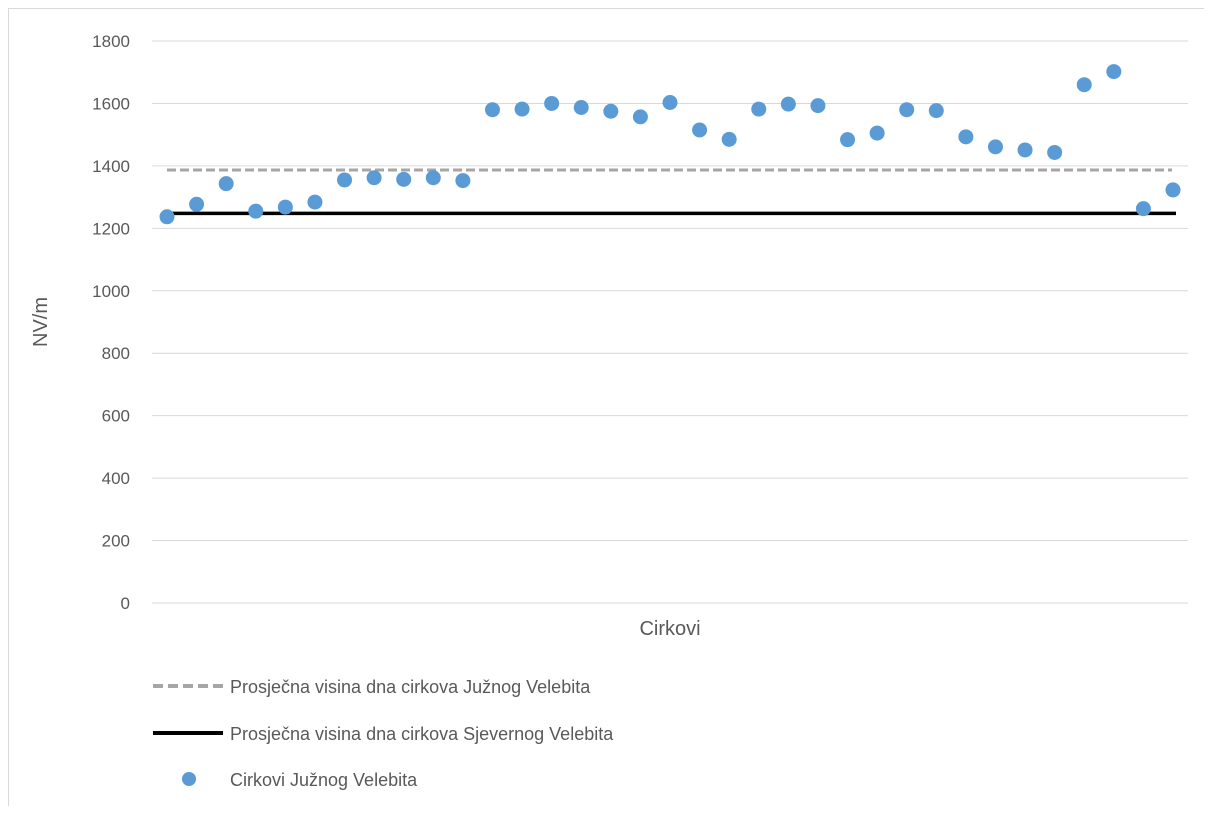 The height and width of the screenshot is (814, 1212). I want to click on y-tick-labels: 0 200 400 600 800 1000 1200 1400 1600 1800, so click(111, 322).